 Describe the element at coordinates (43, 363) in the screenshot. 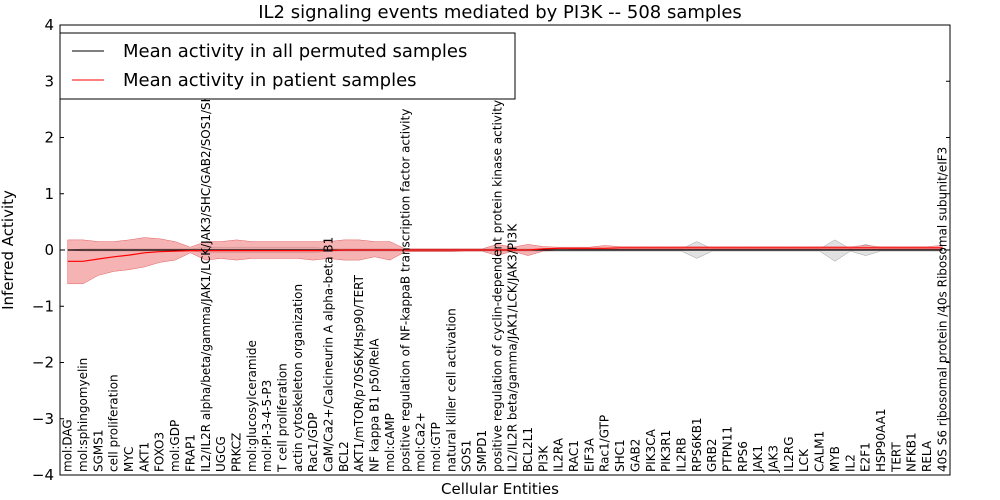

I see `y-tick-label: −2` at that location.